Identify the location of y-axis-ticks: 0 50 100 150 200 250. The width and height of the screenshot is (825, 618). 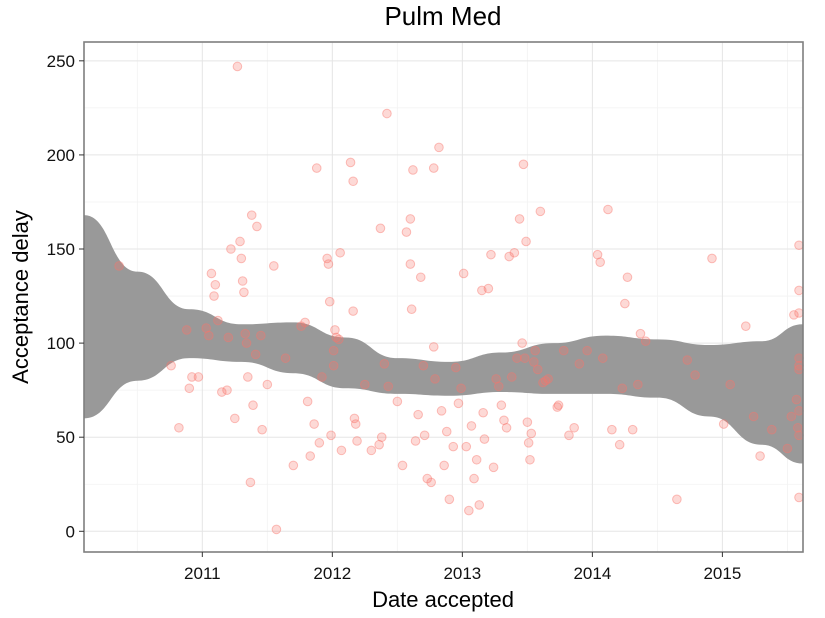
(65, 296).